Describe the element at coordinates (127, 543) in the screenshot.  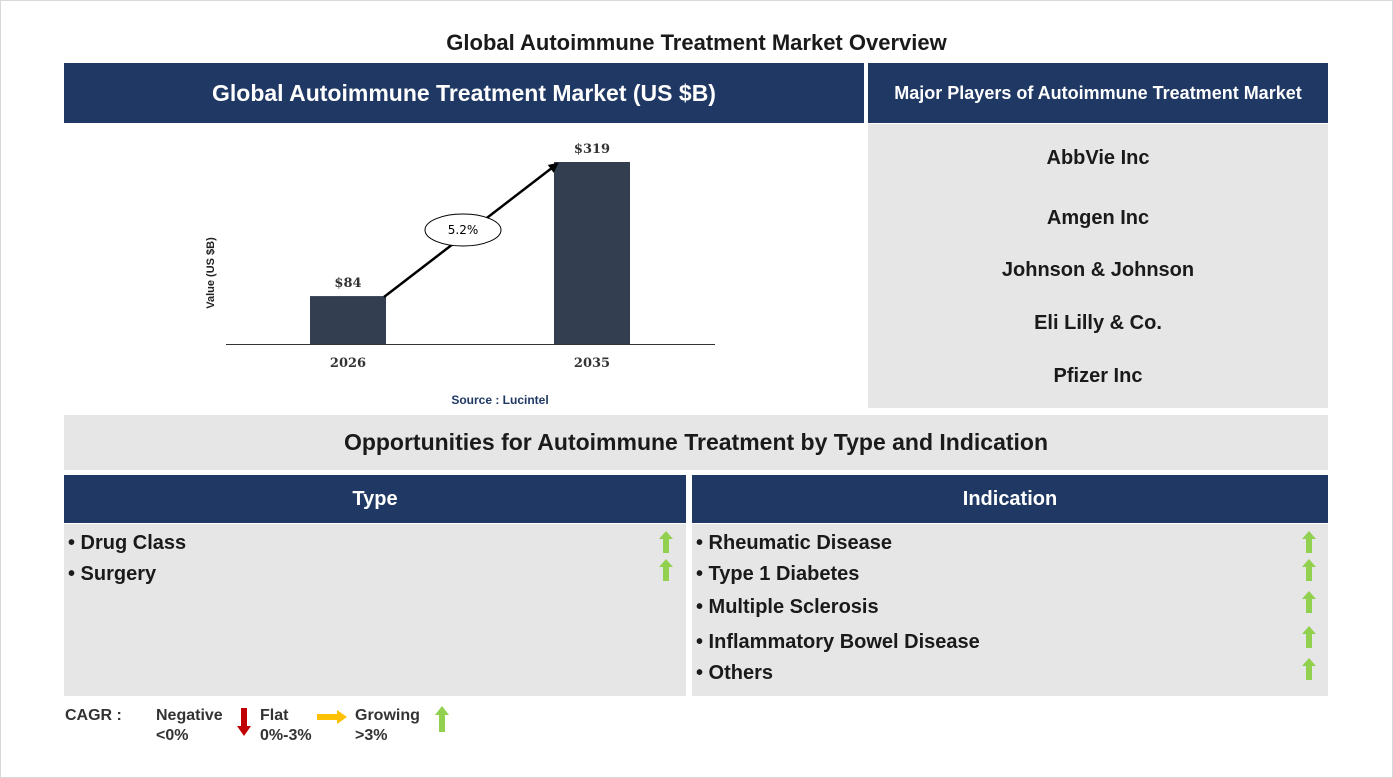
I see `type-item: • Drug Class` at that location.